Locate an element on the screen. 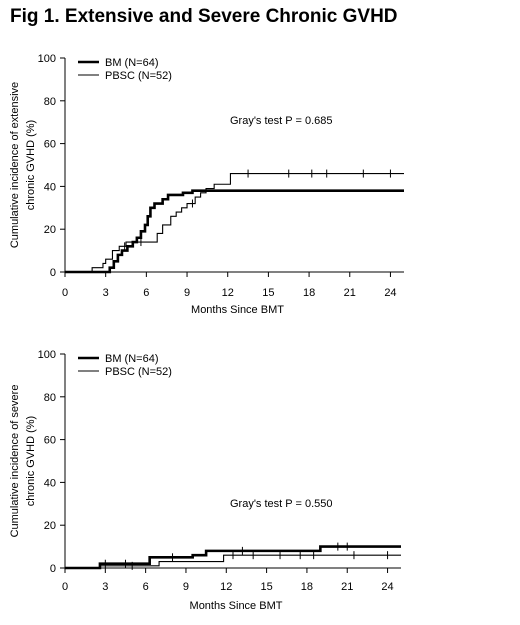 The width and height of the screenshot is (520, 625). y-axis-label: Cumulative incidence of extensive is located at coordinates (15, 165).